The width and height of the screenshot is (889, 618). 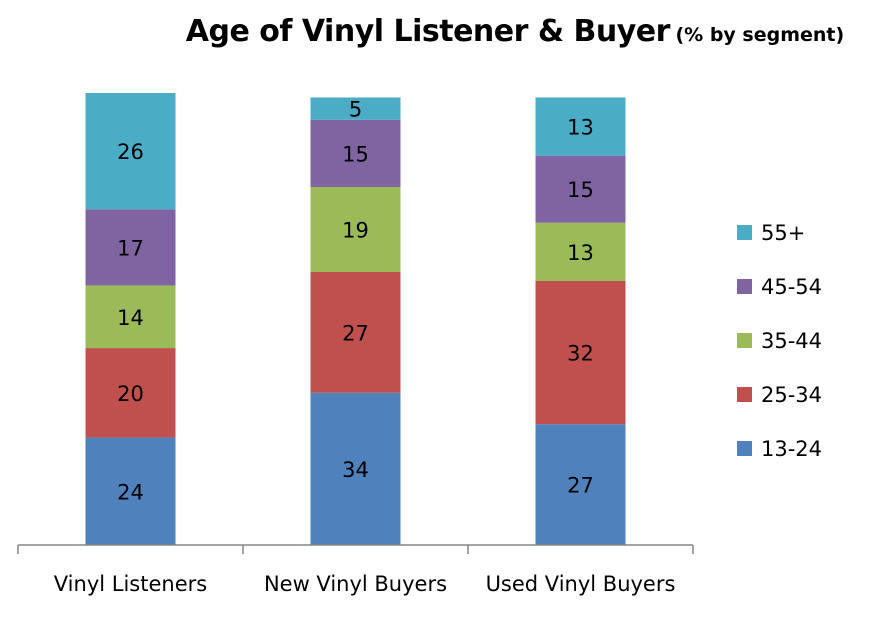 What do you see at coordinates (760, 35) in the screenshot?
I see `chart-subtitle: (% by segment)` at bounding box center [760, 35].